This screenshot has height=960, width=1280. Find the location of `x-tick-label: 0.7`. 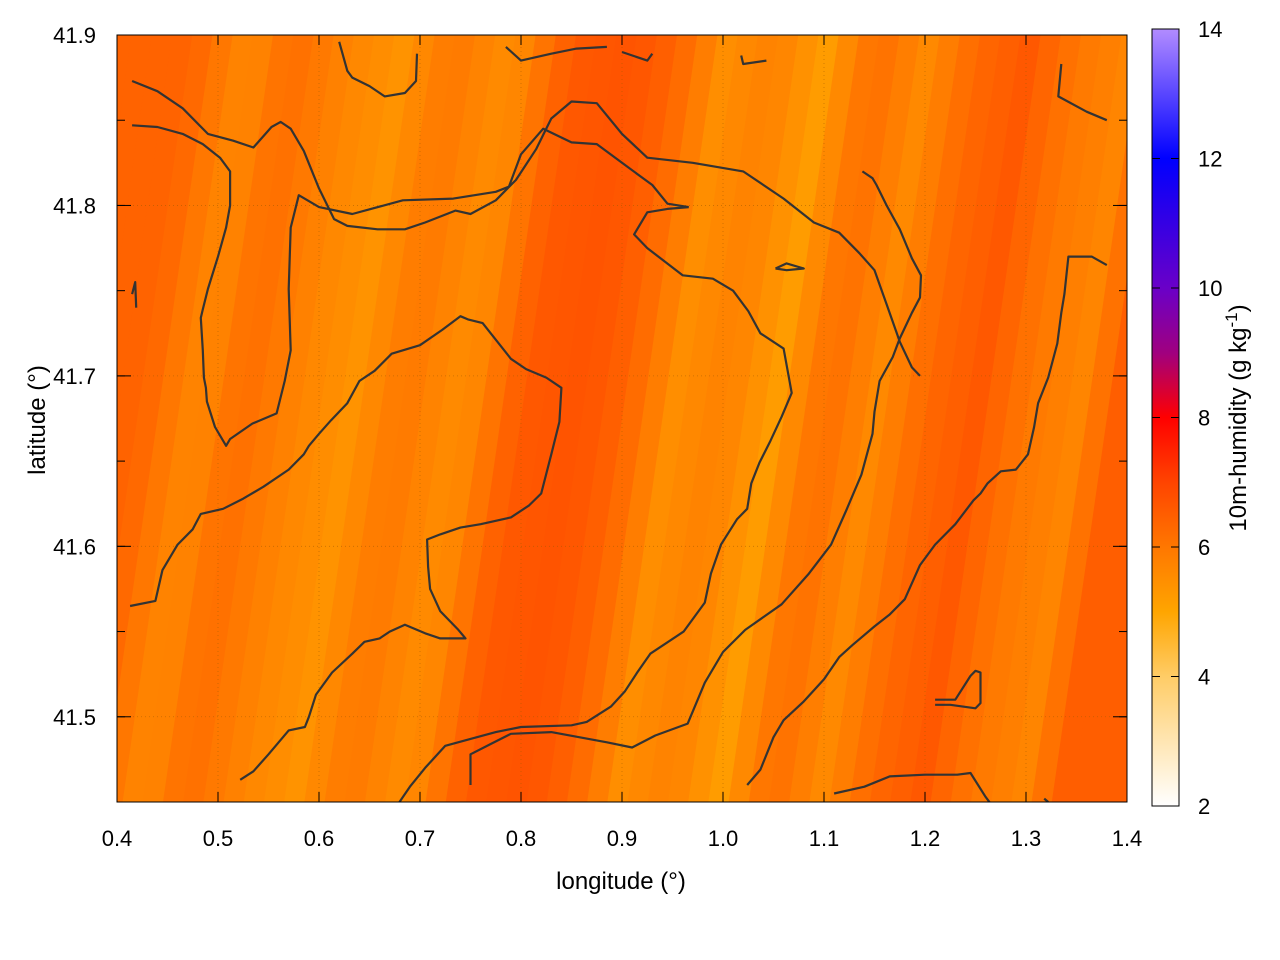

x-tick-label: 0.7 is located at coordinates (420, 838).